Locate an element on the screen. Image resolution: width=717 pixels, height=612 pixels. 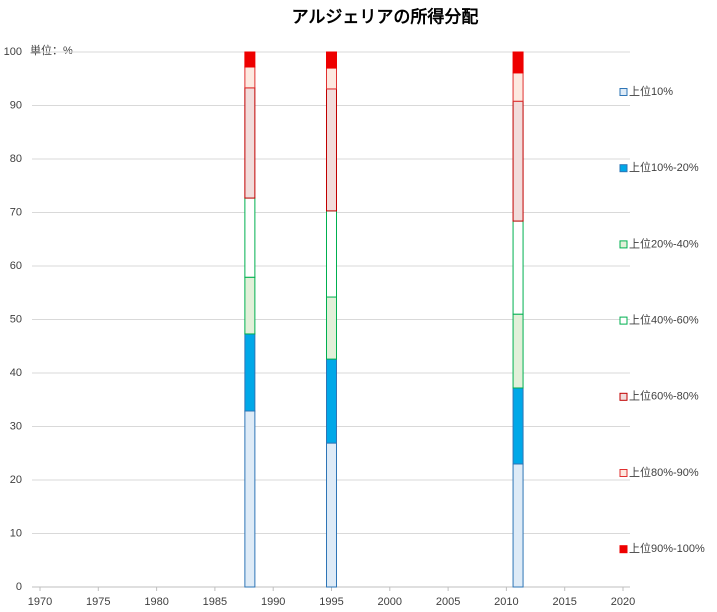
x-tick-label: 1990 is located at coordinates (273, 602).